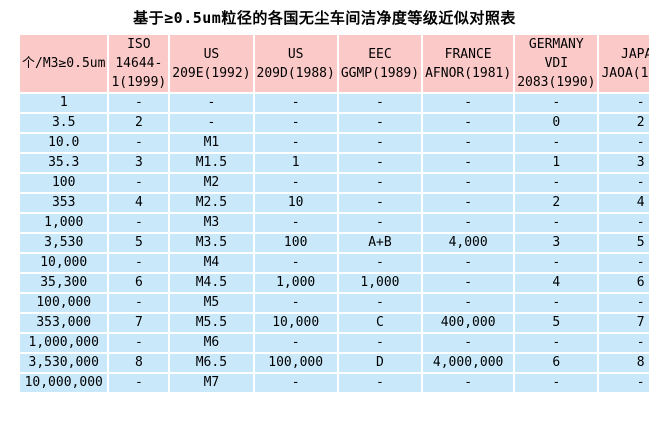  What do you see at coordinates (211, 183) in the screenshot?
I see `table-cell: M2` at bounding box center [211, 183].